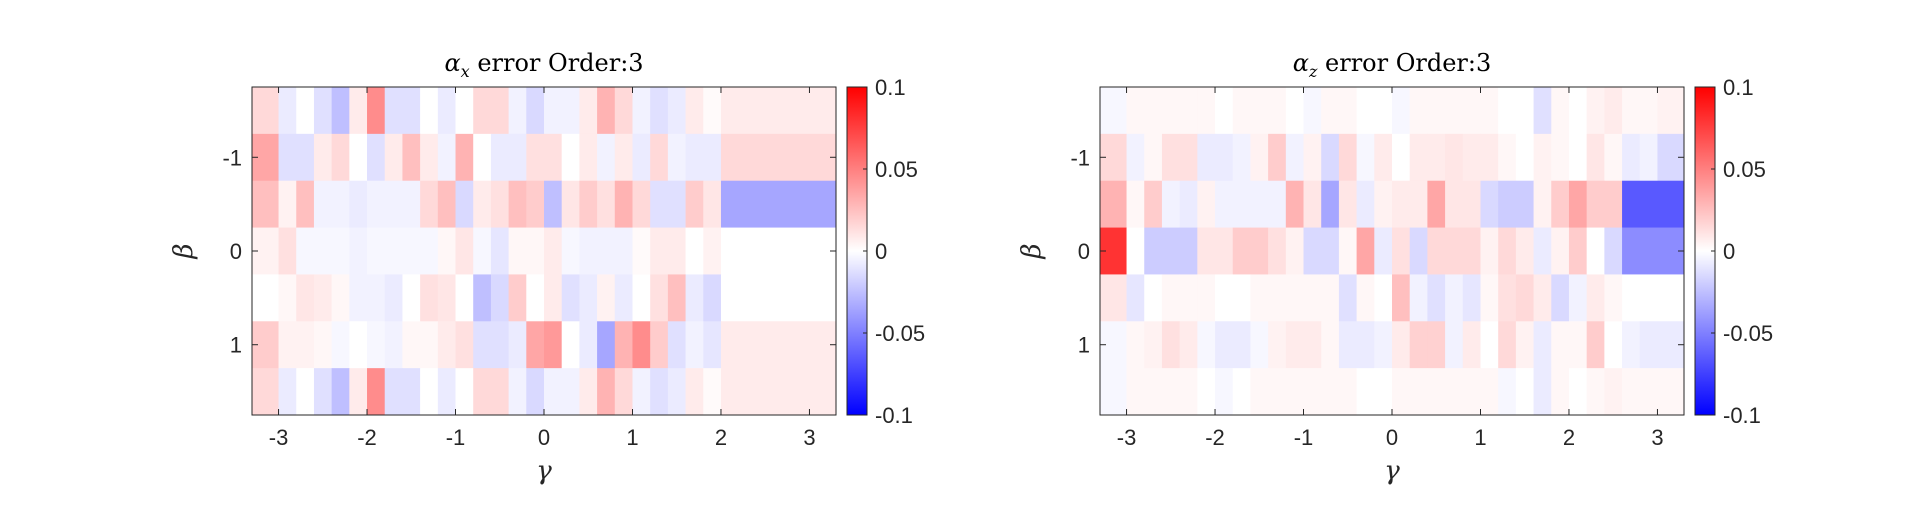  Describe the element at coordinates (900, 333) in the screenshot. I see `colorbar-tick-label: -0.05` at that location.